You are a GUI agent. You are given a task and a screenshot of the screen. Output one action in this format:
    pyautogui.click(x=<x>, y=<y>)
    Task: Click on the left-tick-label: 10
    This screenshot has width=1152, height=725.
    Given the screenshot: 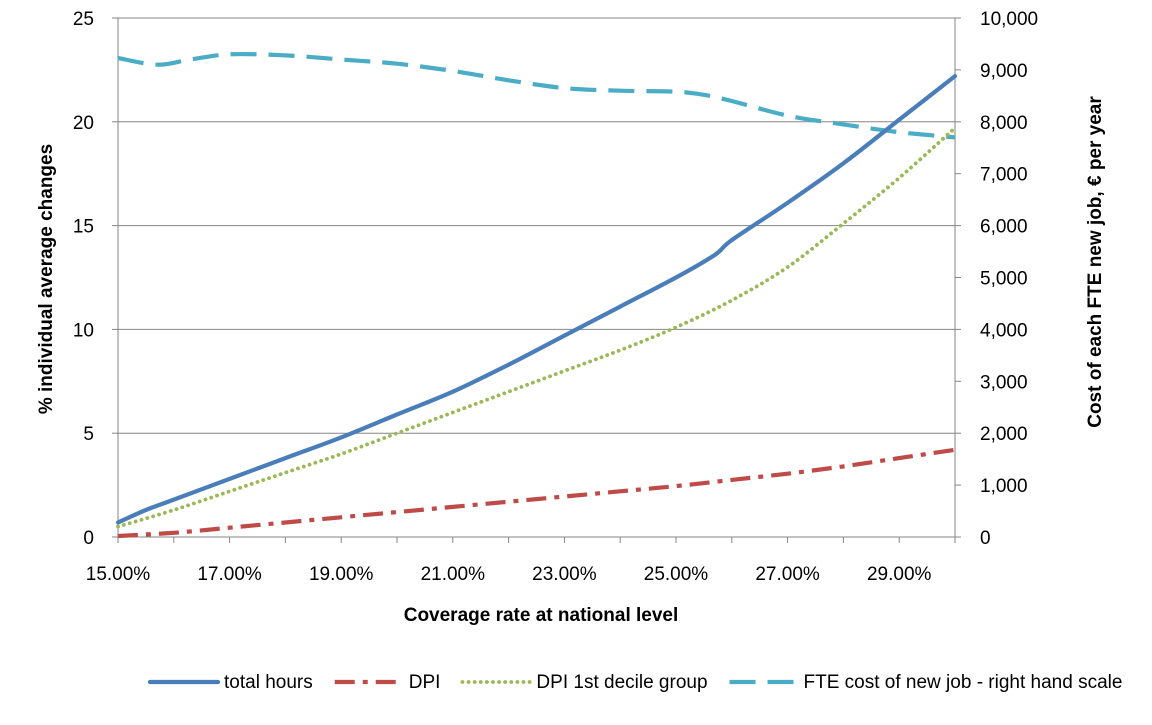 What is the action you would take?
    pyautogui.click(x=83, y=330)
    